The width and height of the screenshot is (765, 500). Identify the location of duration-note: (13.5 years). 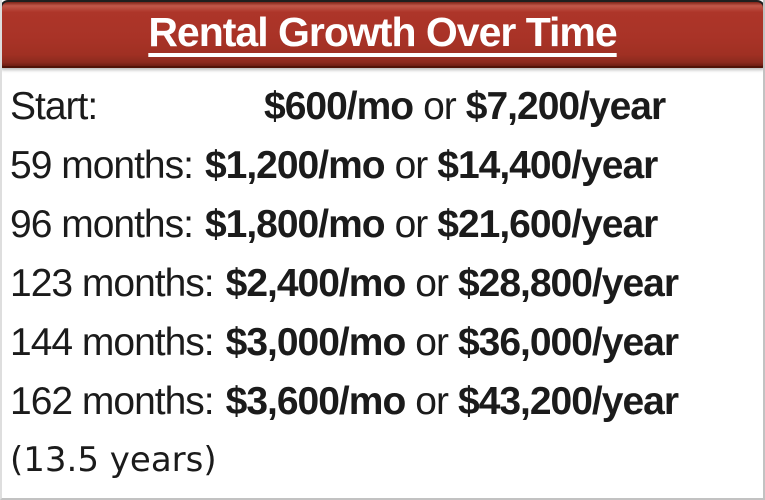
(113, 460).